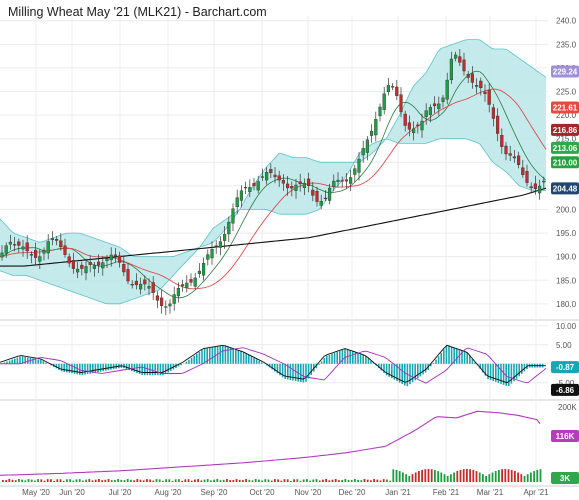 Image resolution: width=579 pixels, height=500 pixels. I want to click on price-tick-label: 235.0, so click(566, 44).